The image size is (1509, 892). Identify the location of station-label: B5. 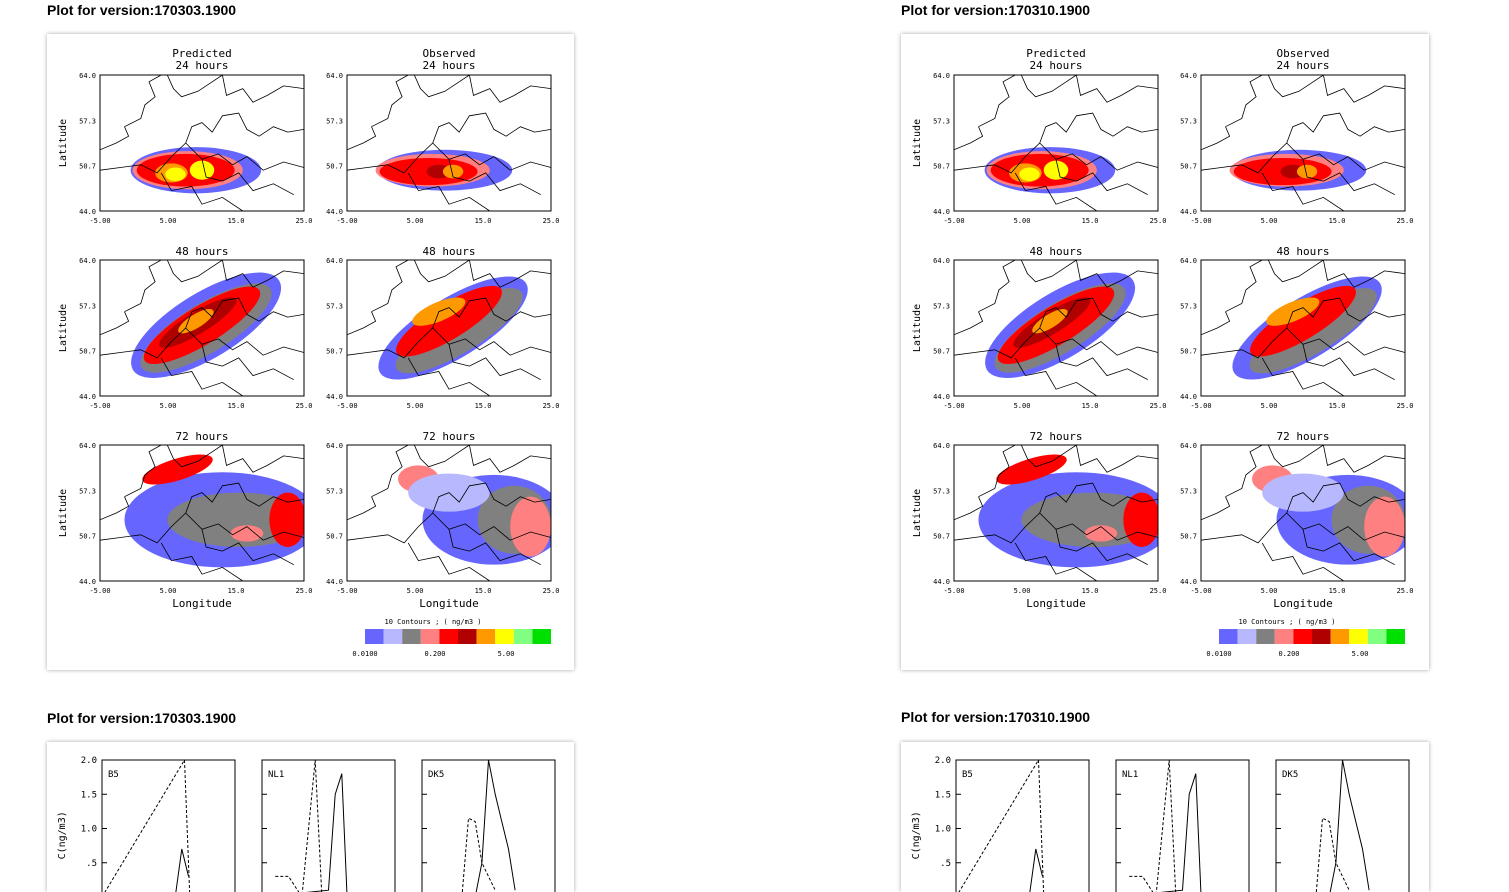
(967, 775).